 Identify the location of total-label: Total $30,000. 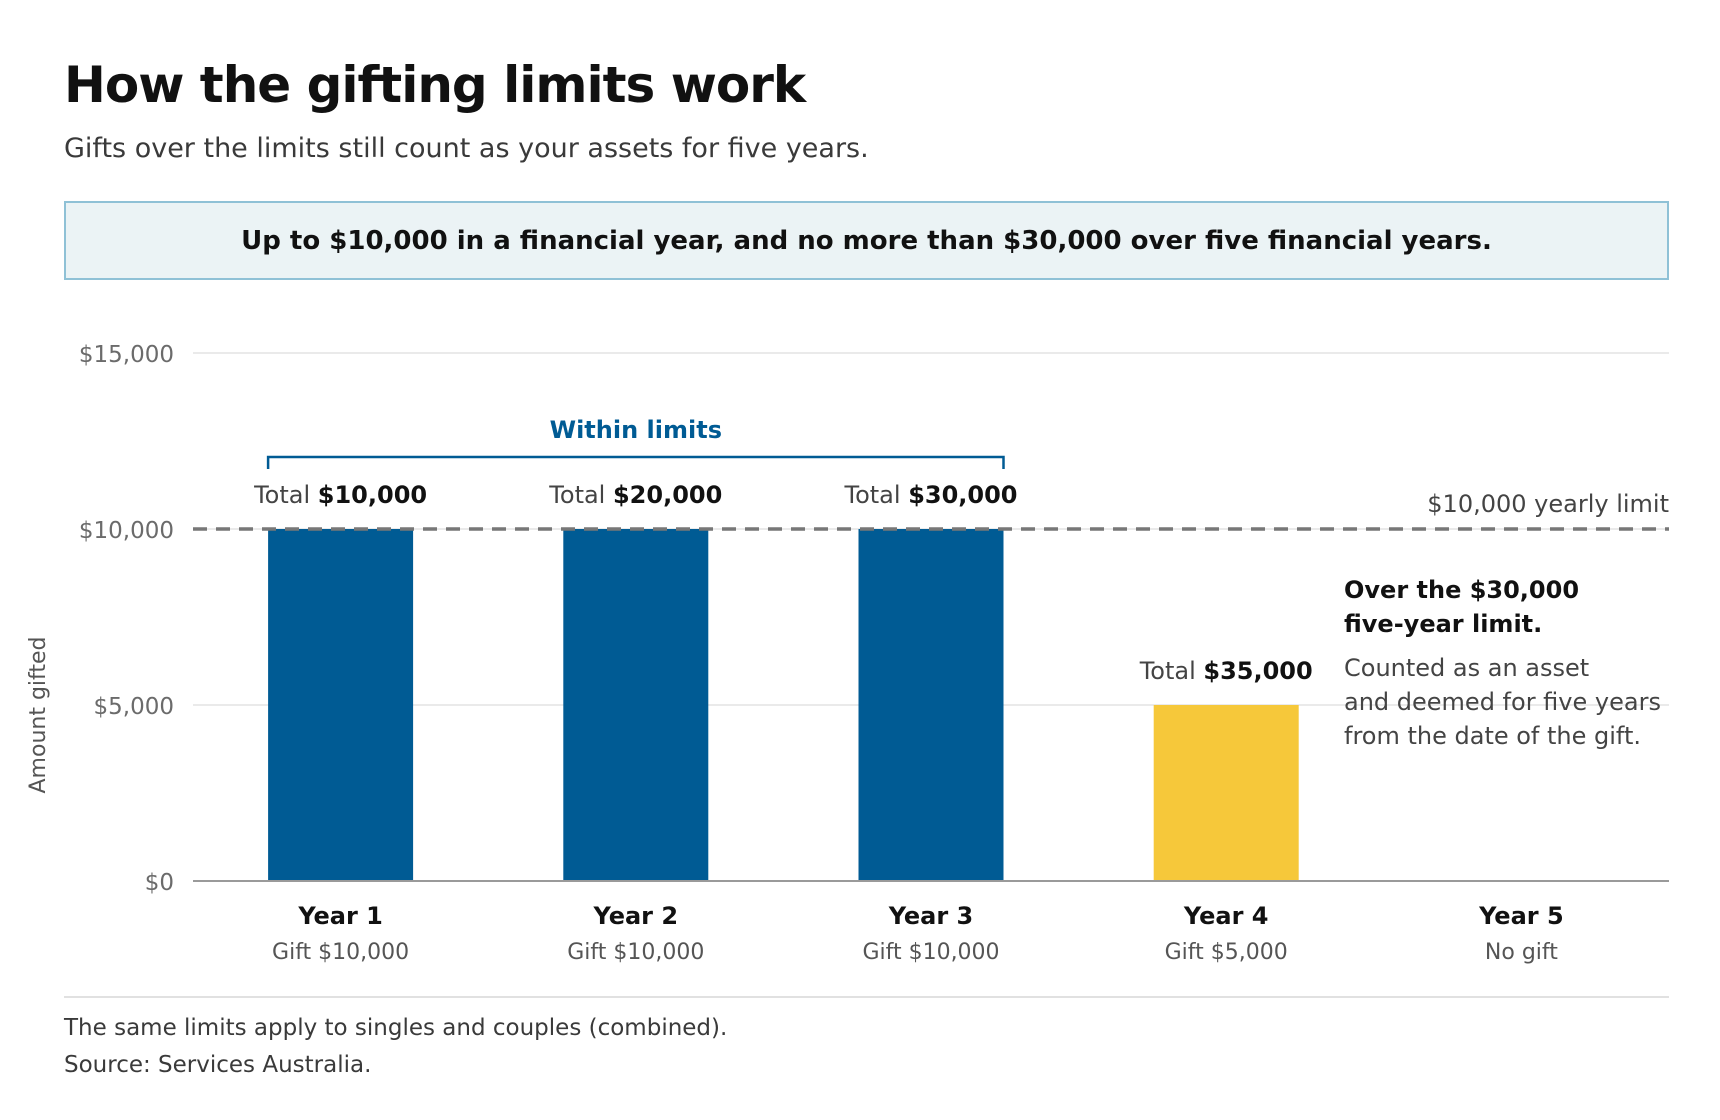
(931, 495).